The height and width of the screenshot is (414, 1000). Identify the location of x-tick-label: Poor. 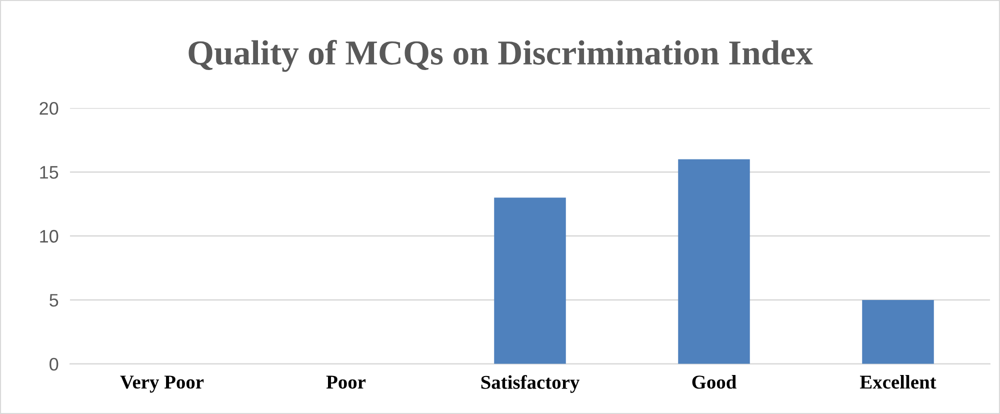
(346, 382).